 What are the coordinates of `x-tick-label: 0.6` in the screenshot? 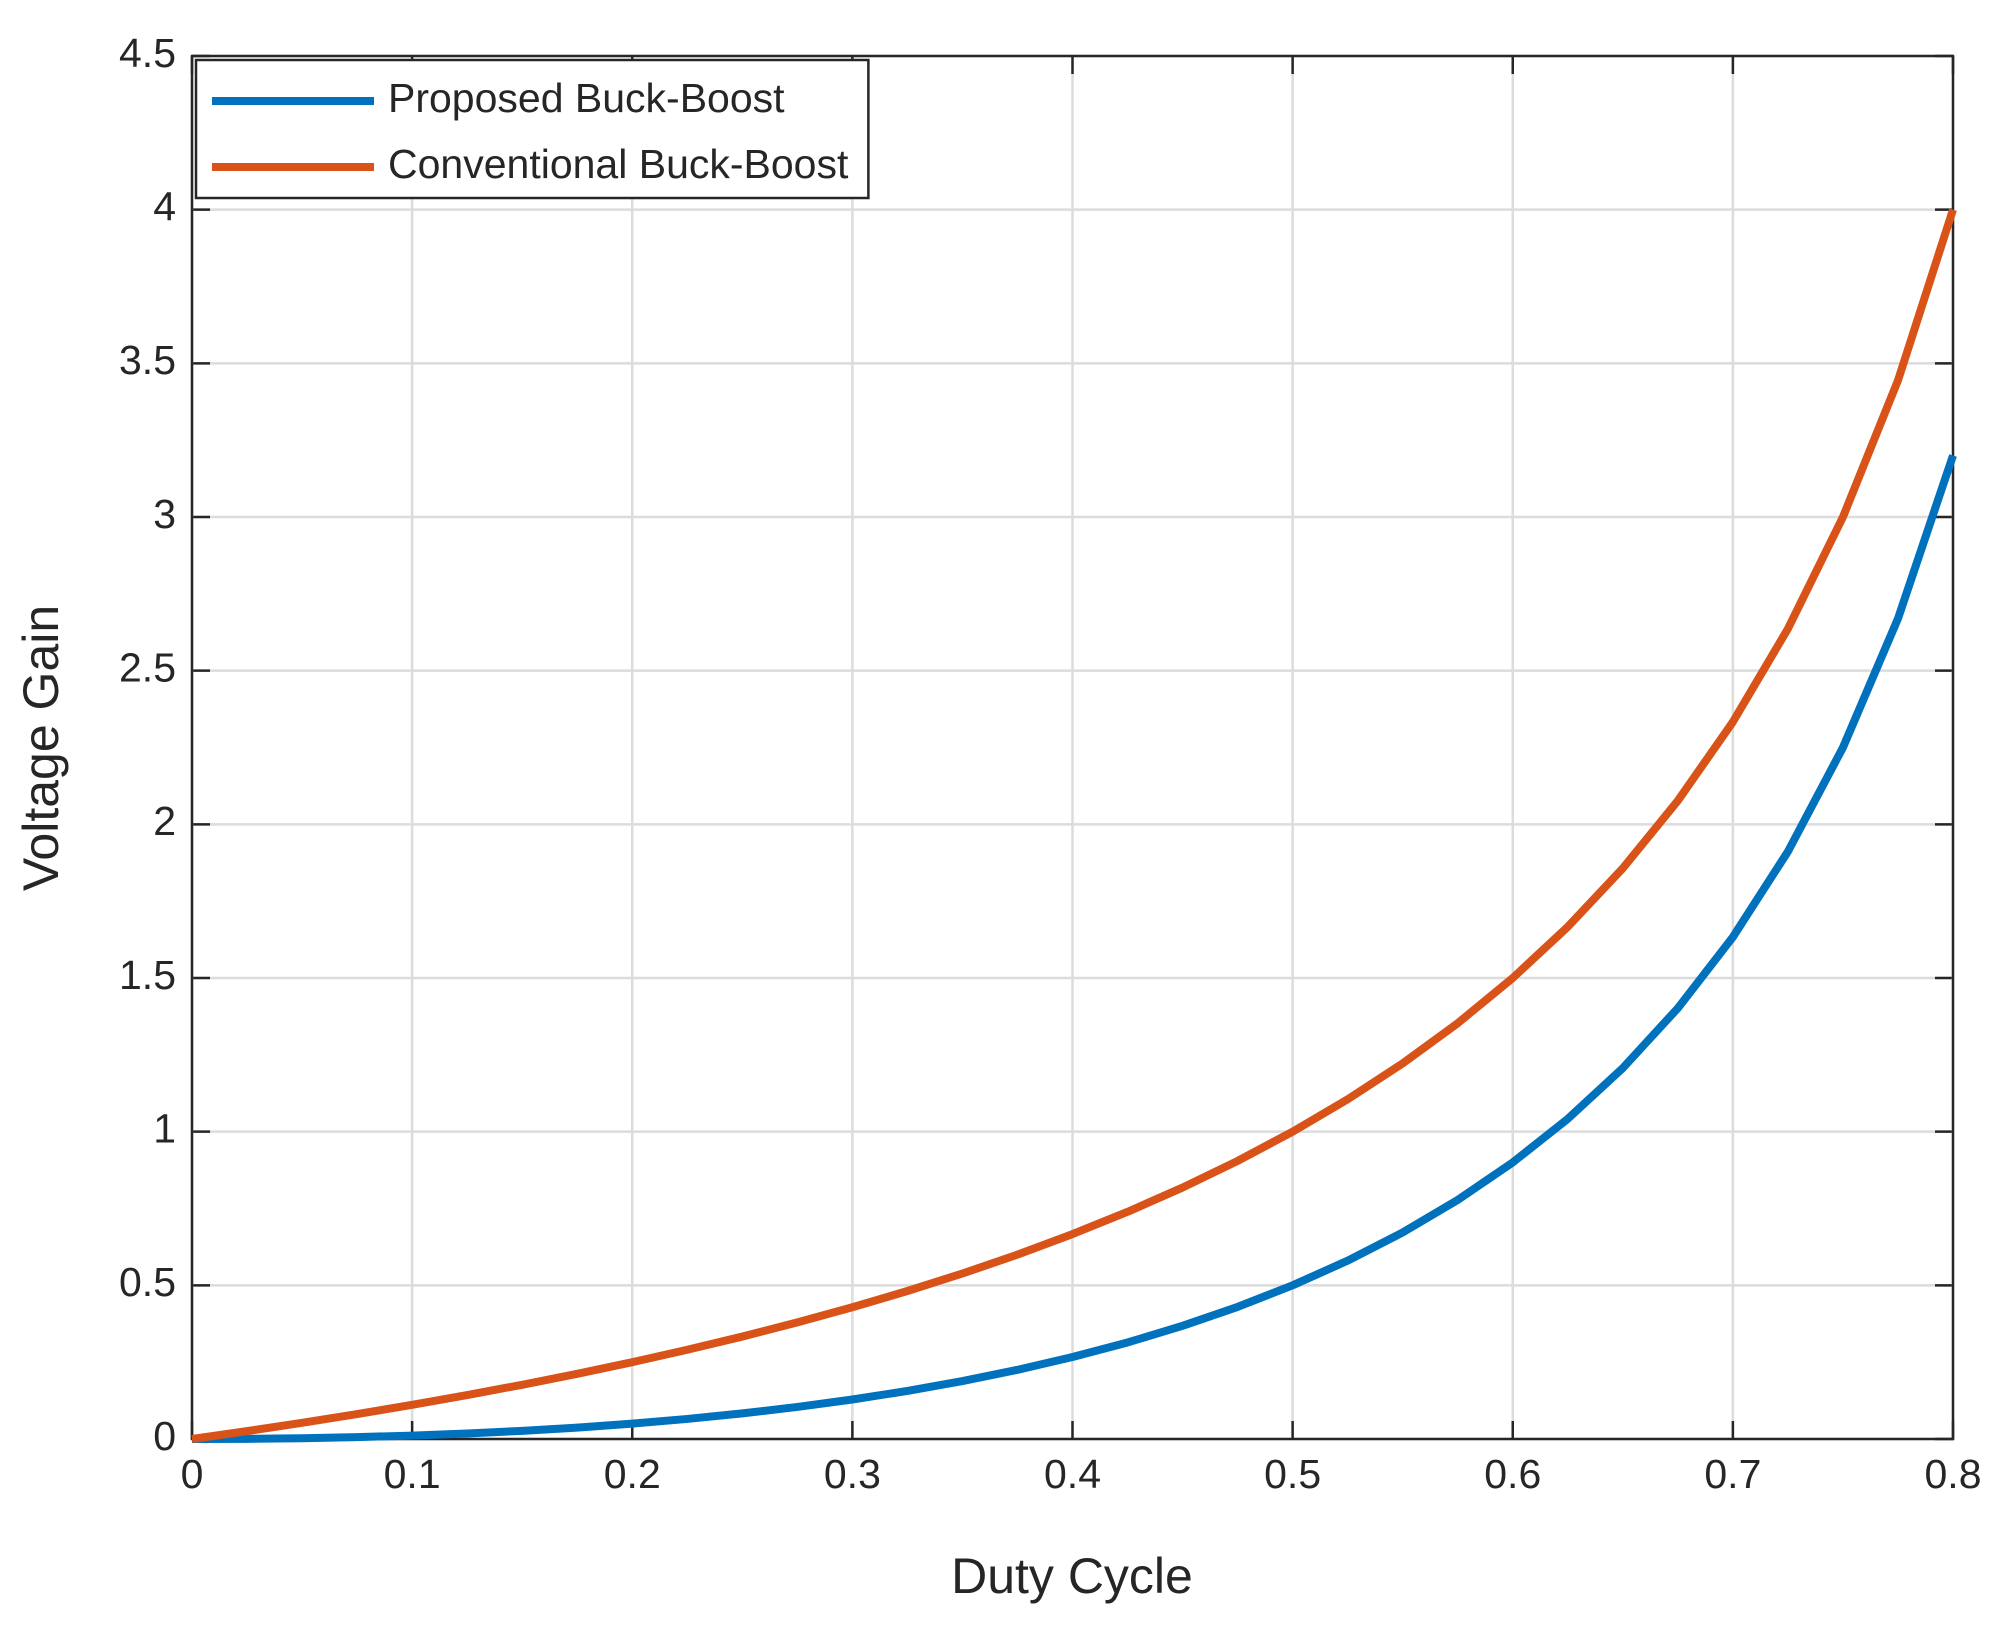 It's located at (1512, 1474).